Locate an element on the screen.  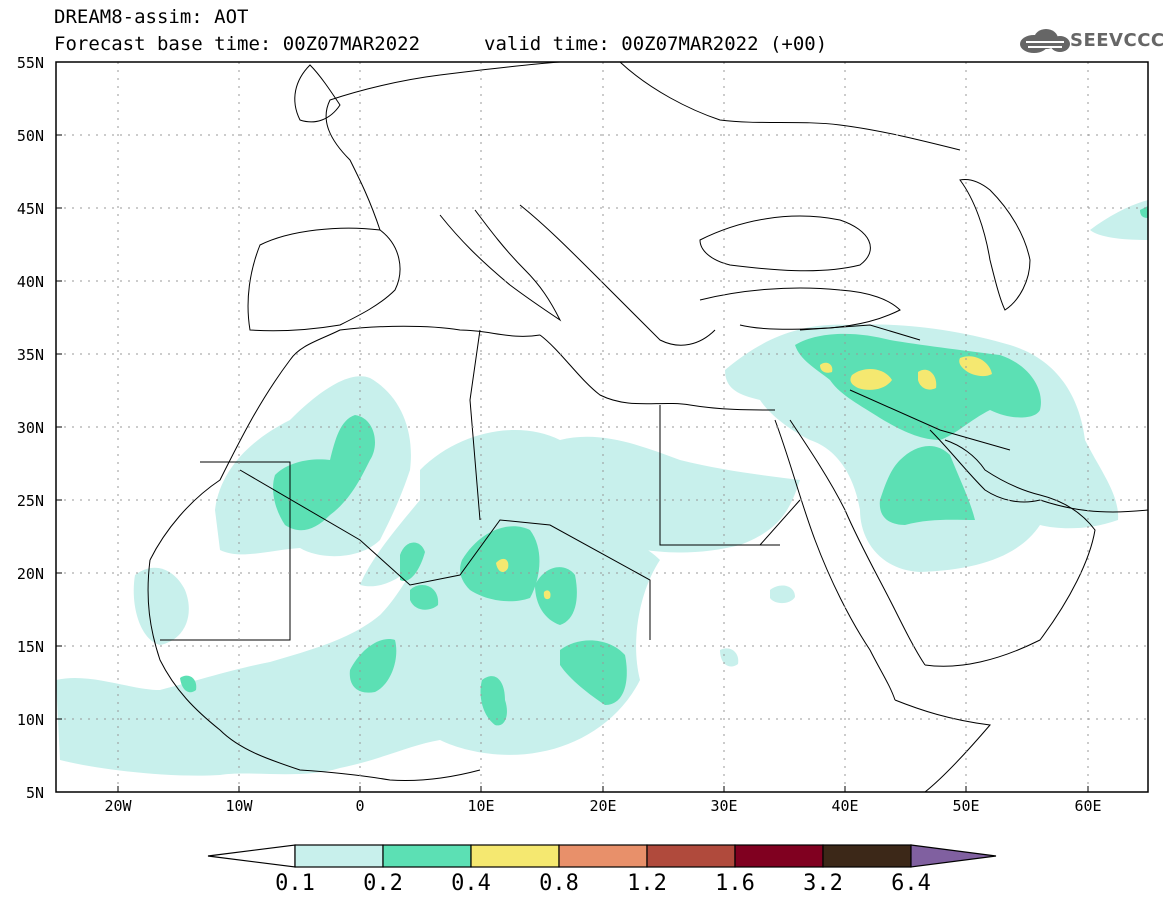
lon-label: 0 is located at coordinates (360, 806).